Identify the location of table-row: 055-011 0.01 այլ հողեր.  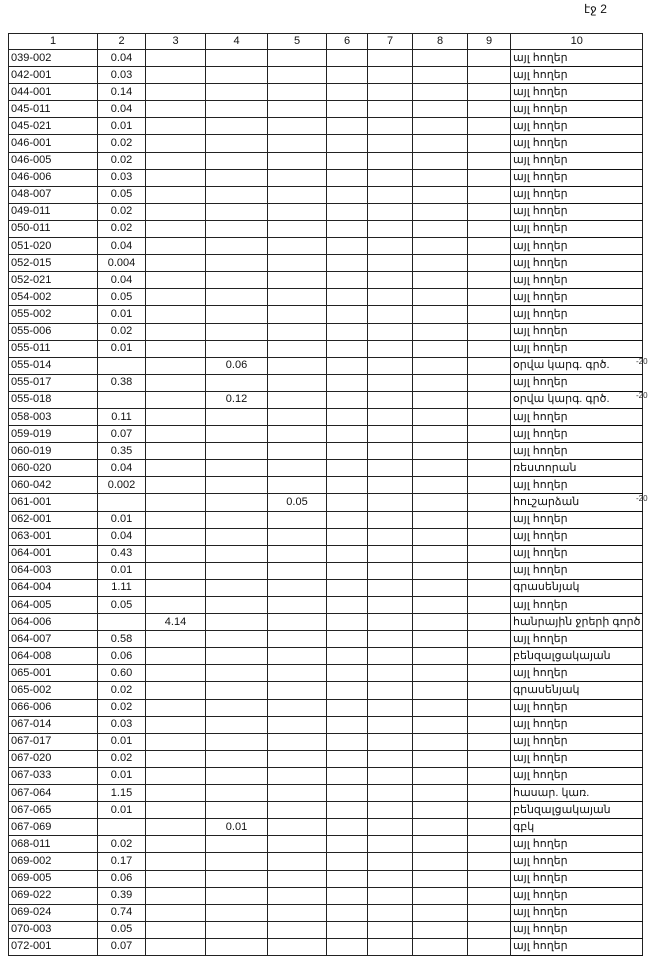
(326, 348).